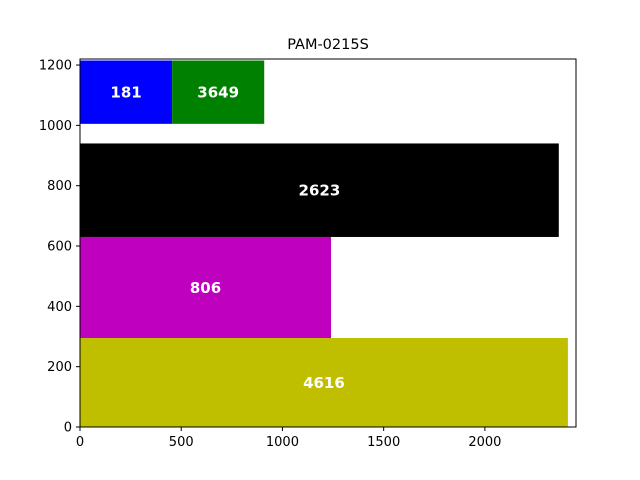  What do you see at coordinates (55, 66) in the screenshot?
I see `y-tick-label-1200: 1200` at bounding box center [55, 66].